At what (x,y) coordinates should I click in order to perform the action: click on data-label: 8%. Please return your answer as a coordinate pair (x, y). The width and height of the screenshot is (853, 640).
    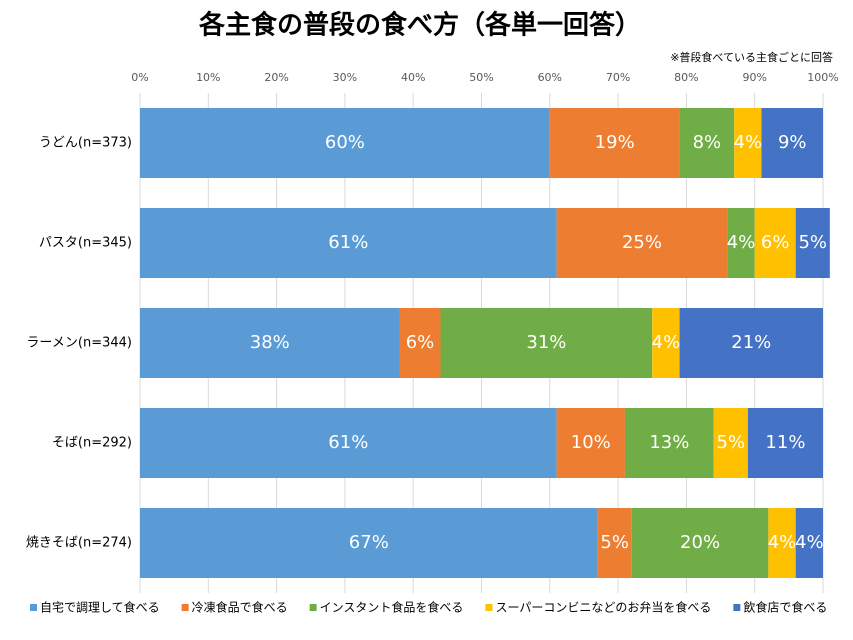
    Looking at the image, I should click on (707, 142).